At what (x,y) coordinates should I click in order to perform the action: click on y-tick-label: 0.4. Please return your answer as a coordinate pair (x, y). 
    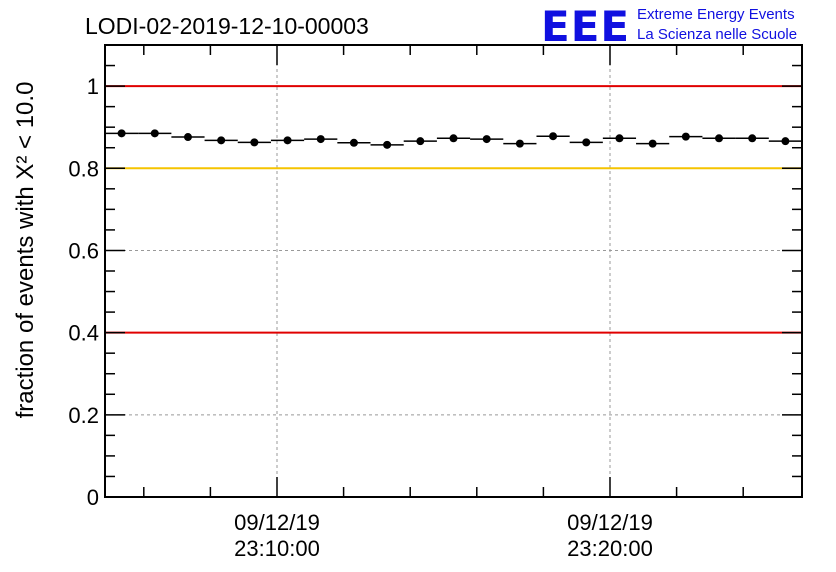
    Looking at the image, I should click on (83, 333).